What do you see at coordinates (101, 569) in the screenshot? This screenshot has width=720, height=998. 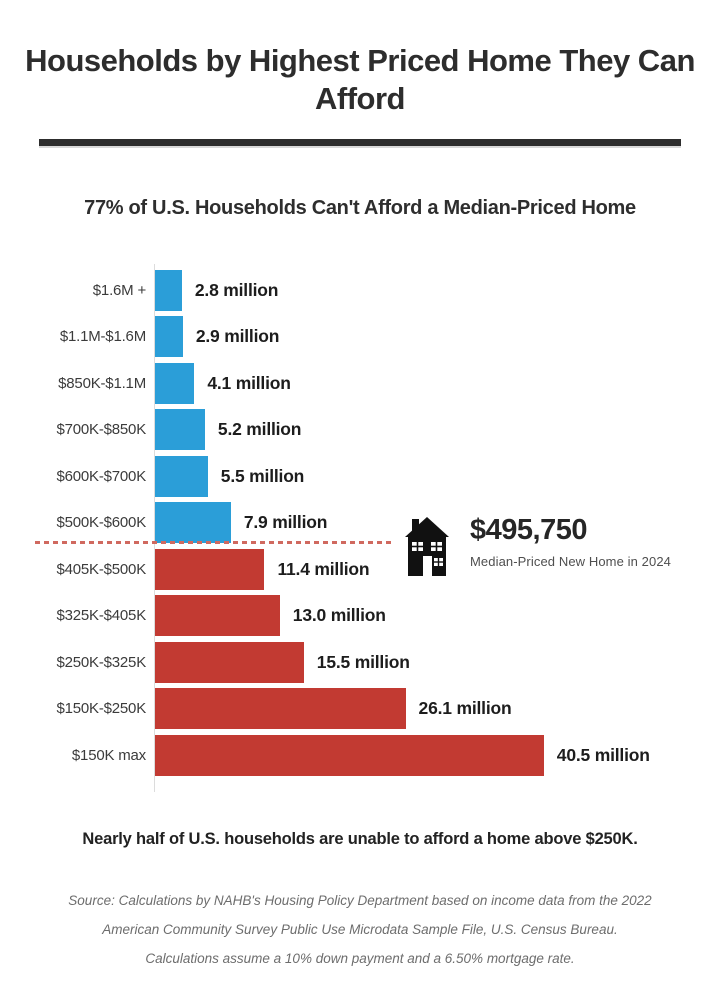 I see `category-label: $405K-$500K` at bounding box center [101, 569].